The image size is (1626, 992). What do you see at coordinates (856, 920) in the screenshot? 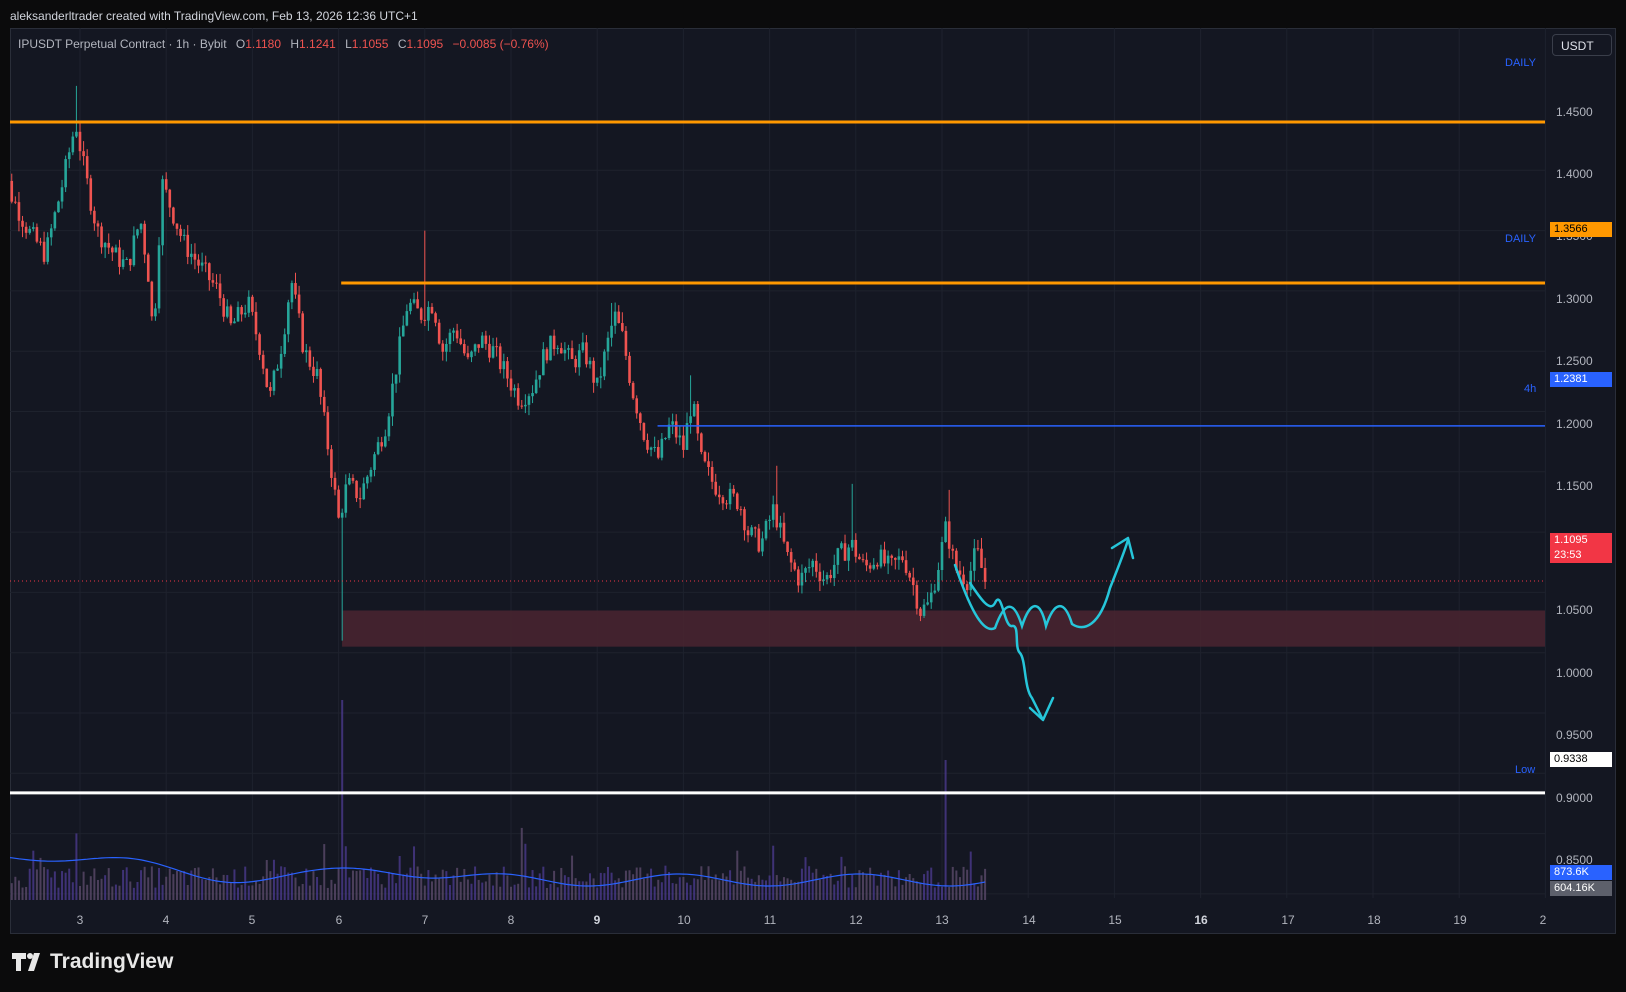
I see `time-label: 12` at bounding box center [856, 920].